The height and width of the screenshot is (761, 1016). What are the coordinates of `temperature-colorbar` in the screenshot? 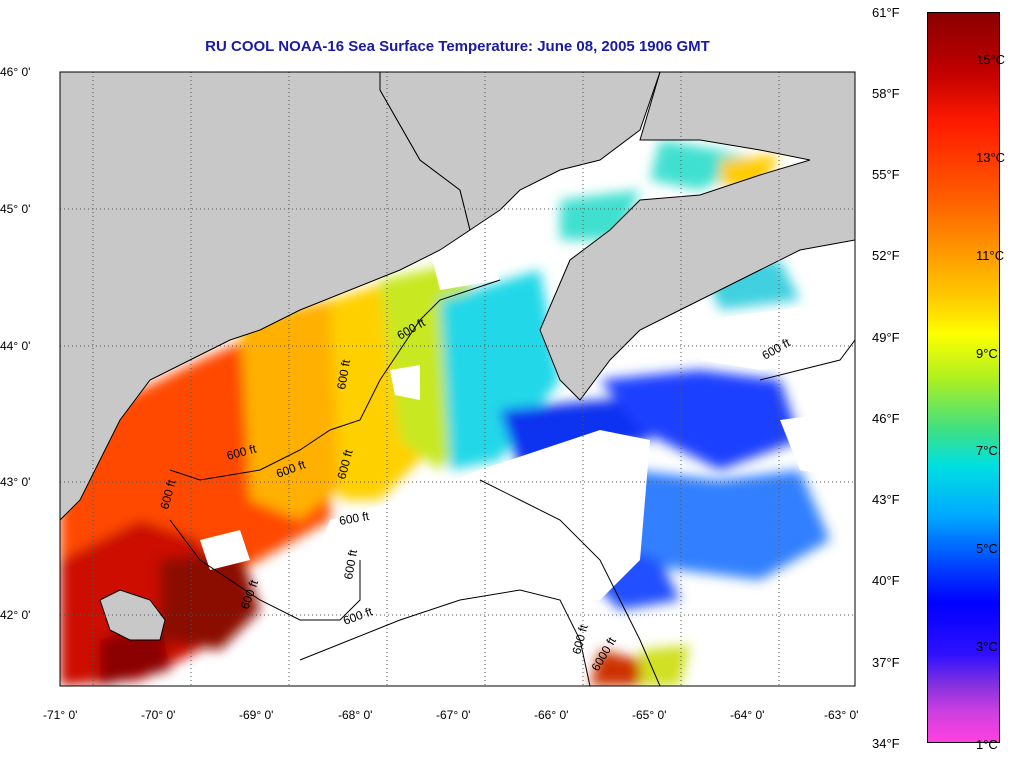 It's located at (963, 377).